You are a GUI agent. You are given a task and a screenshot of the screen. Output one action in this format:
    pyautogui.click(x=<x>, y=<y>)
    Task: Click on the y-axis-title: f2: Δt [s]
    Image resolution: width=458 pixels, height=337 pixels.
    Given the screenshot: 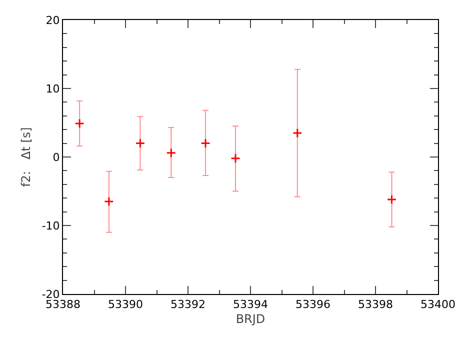 What is the action you would take?
    pyautogui.click(x=26, y=157)
    